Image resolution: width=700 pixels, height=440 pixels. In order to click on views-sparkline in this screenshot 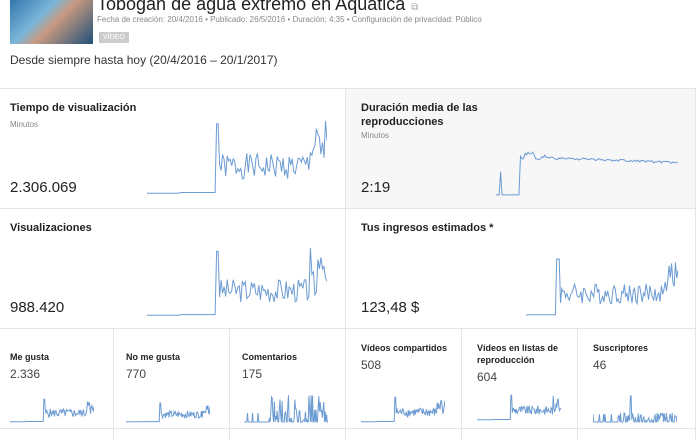, I will do `click(237, 281)`.